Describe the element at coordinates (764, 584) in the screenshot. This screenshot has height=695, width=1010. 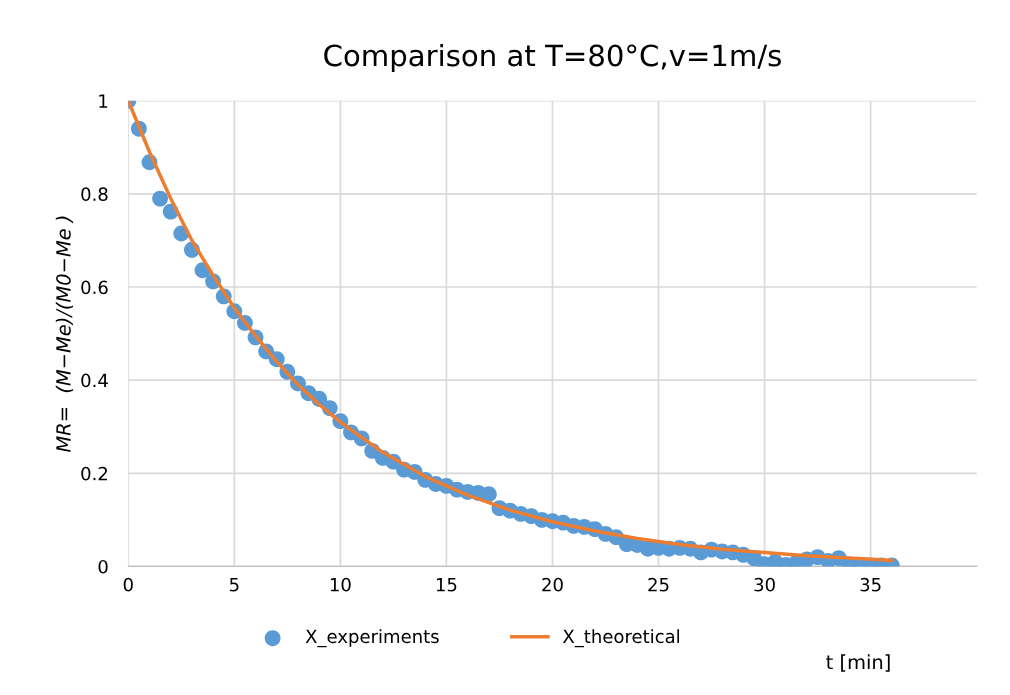
I see `x-tick-label: 30` at that location.